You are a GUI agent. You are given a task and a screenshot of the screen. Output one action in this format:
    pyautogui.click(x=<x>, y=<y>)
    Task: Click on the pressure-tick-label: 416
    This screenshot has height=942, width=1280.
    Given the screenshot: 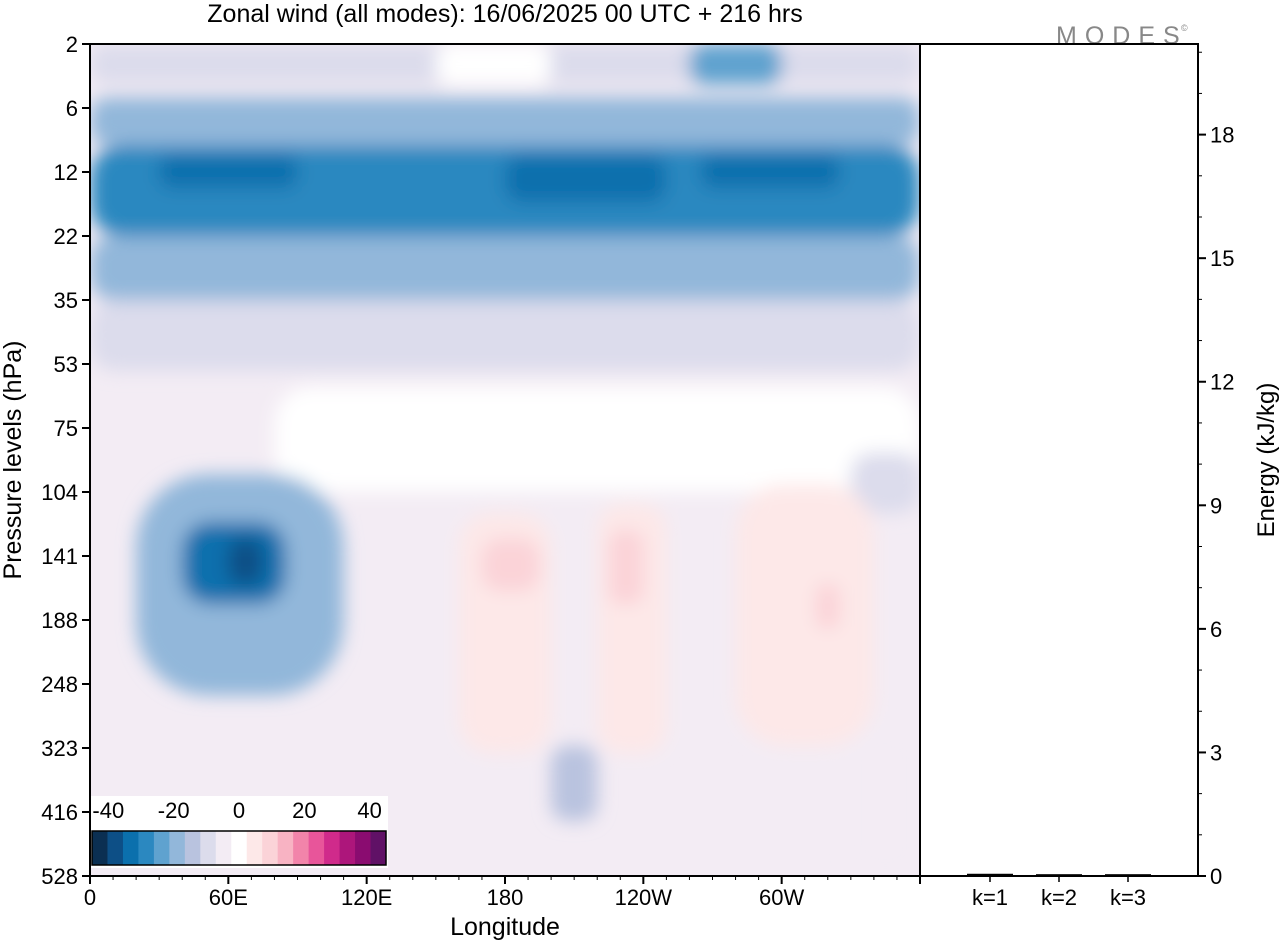 What is the action you would take?
    pyautogui.click(x=59, y=812)
    